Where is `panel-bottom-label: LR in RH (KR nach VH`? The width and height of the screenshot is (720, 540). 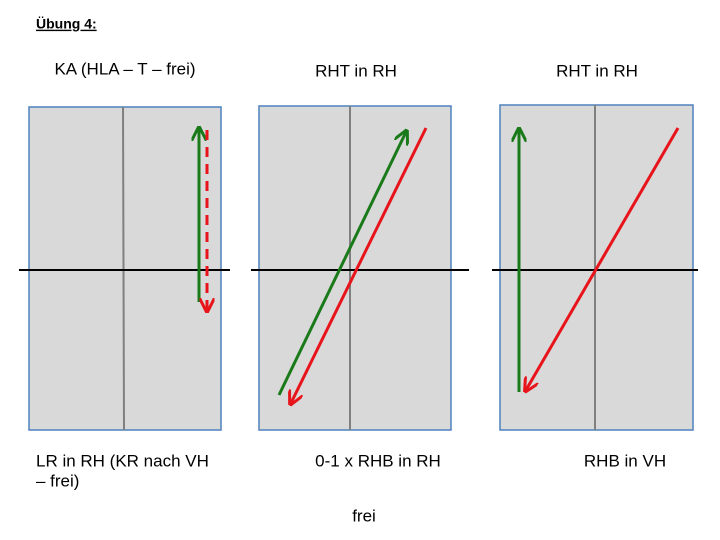
panel-bottom-label: LR in RH (KR nach VH is located at coordinates (122, 460).